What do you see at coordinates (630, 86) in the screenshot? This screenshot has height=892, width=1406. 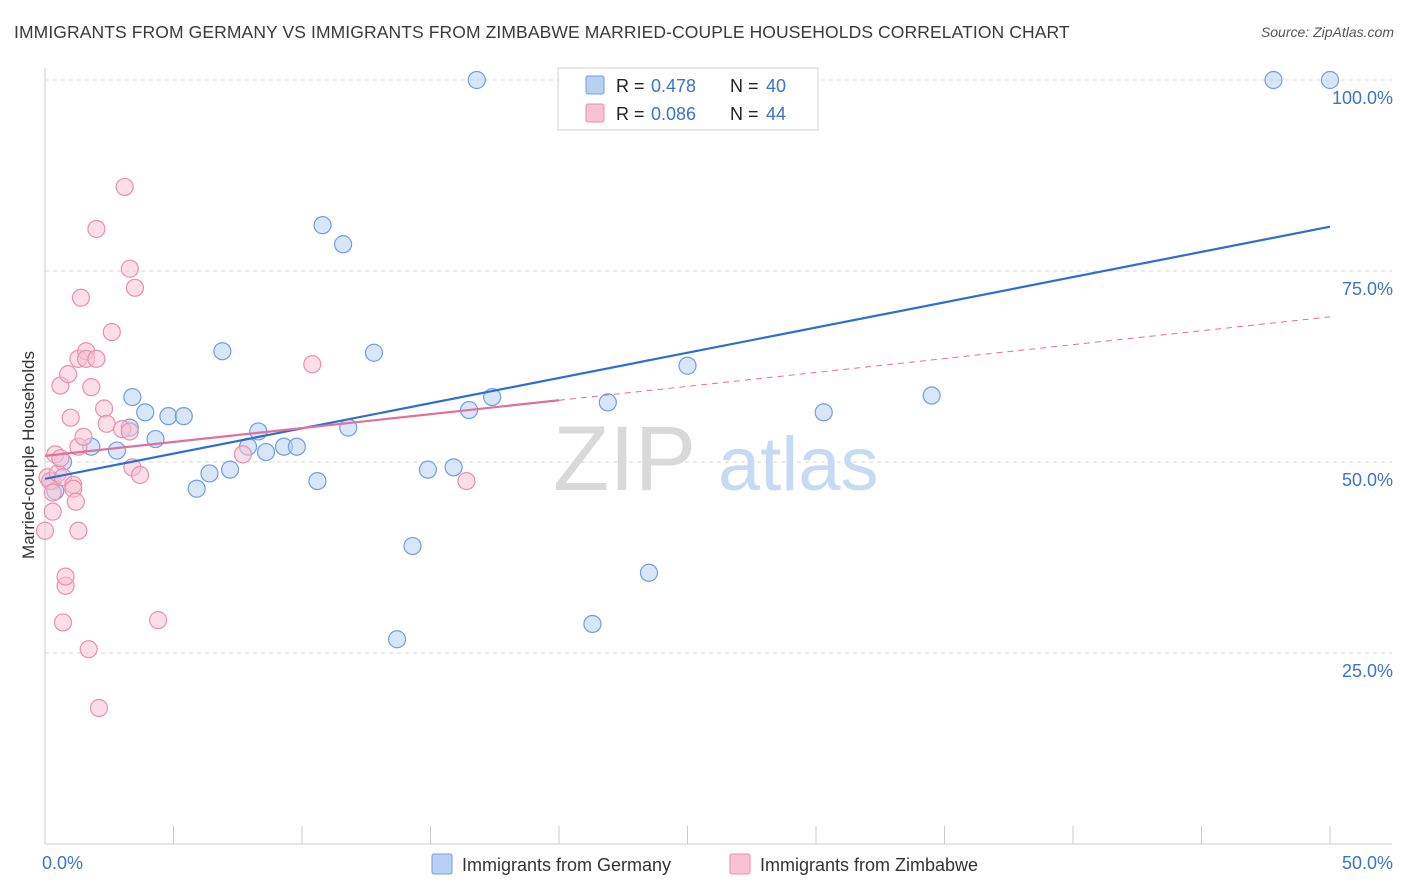 I see `stats-r-label-germany: R =` at bounding box center [630, 86].